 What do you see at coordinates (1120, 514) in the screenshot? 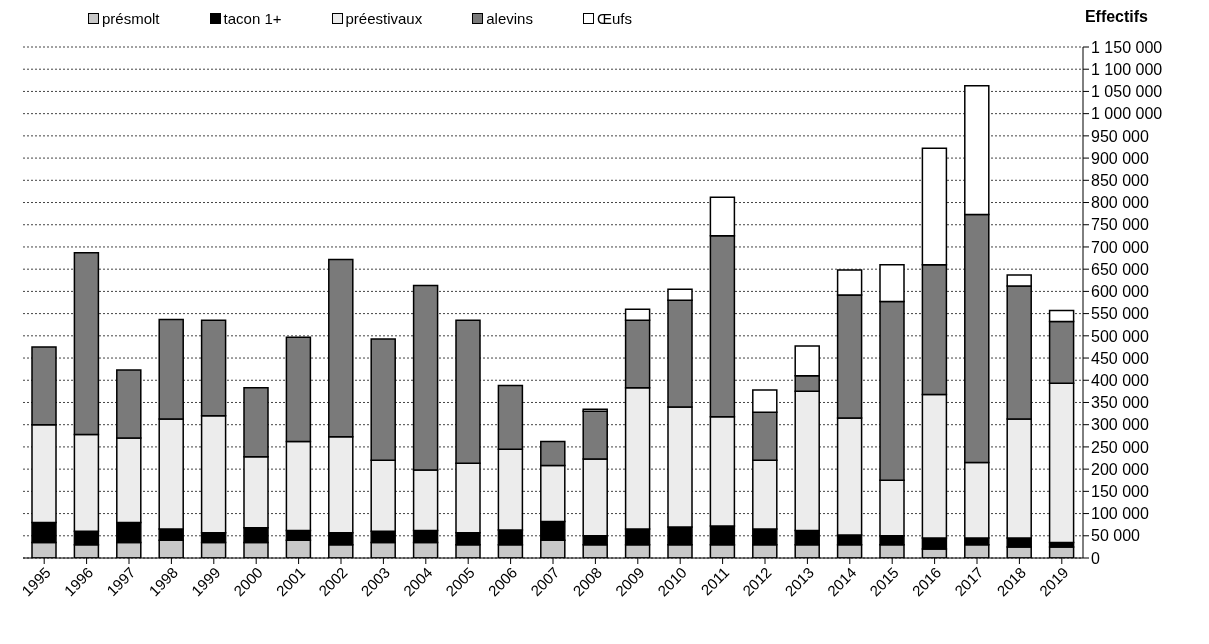
I see `y-tick-label: 100 000` at bounding box center [1120, 514].